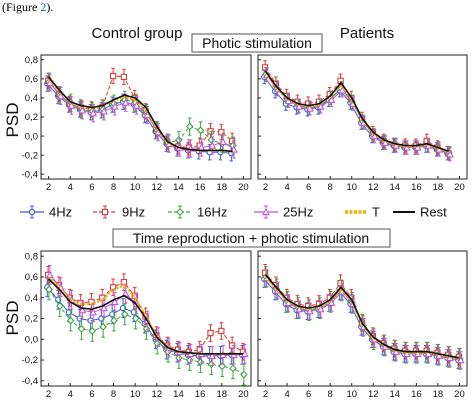 The image size is (474, 409). What do you see at coordinates (31, 79) in the screenshot?
I see `y-tick-label: 0,6` at bounding box center [31, 79].